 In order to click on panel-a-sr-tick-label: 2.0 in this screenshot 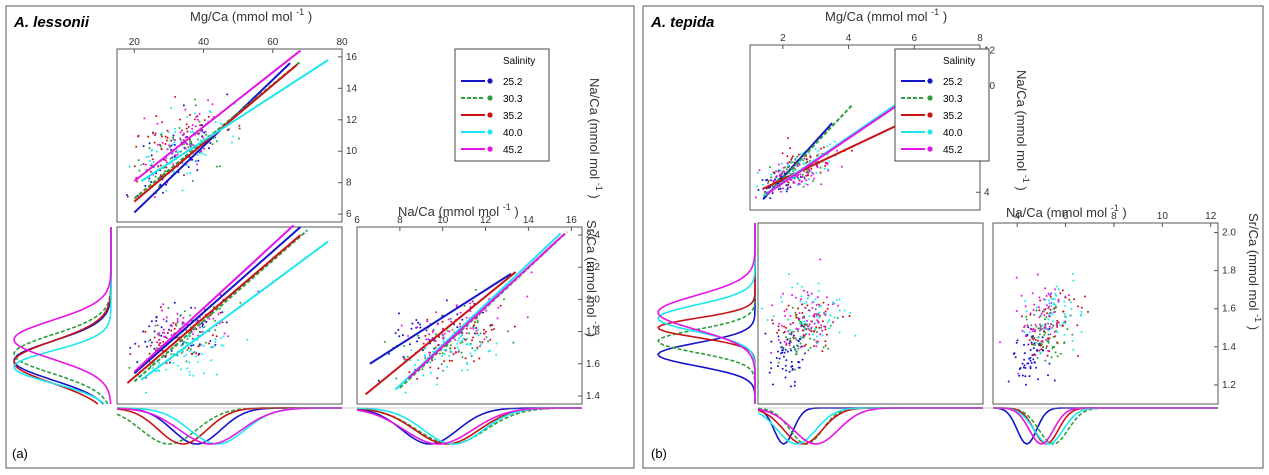, I will do `click(593, 299)`.